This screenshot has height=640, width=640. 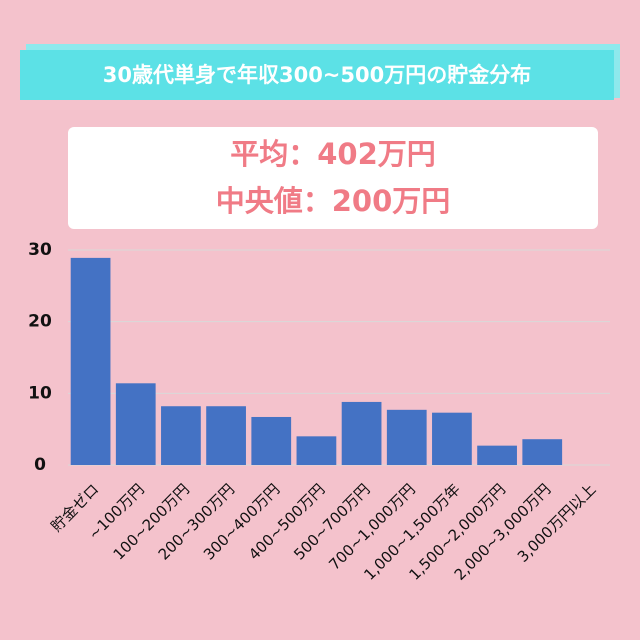 I want to click on y-tick-label: 10, so click(x=40, y=393).